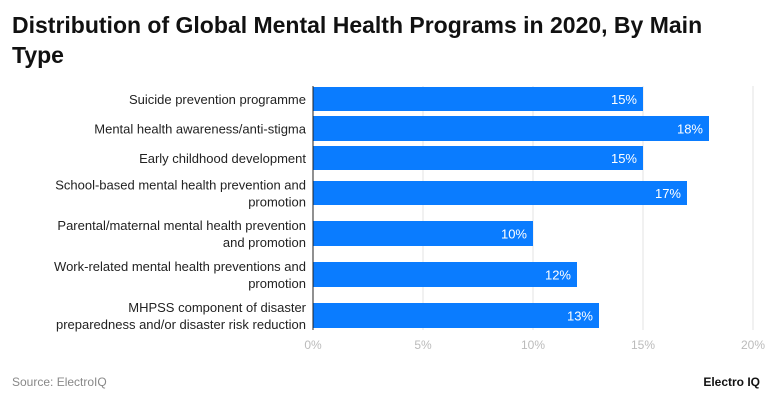  Describe the element at coordinates (217, 307) in the screenshot. I see `category-label: MHPSS component of disaster` at that location.